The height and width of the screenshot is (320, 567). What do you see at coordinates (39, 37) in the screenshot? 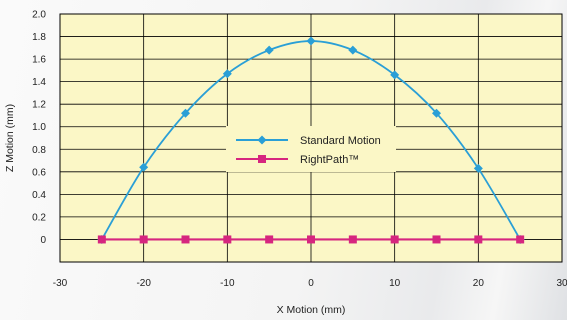
I see `y-tick-label: 1.8` at bounding box center [39, 37].